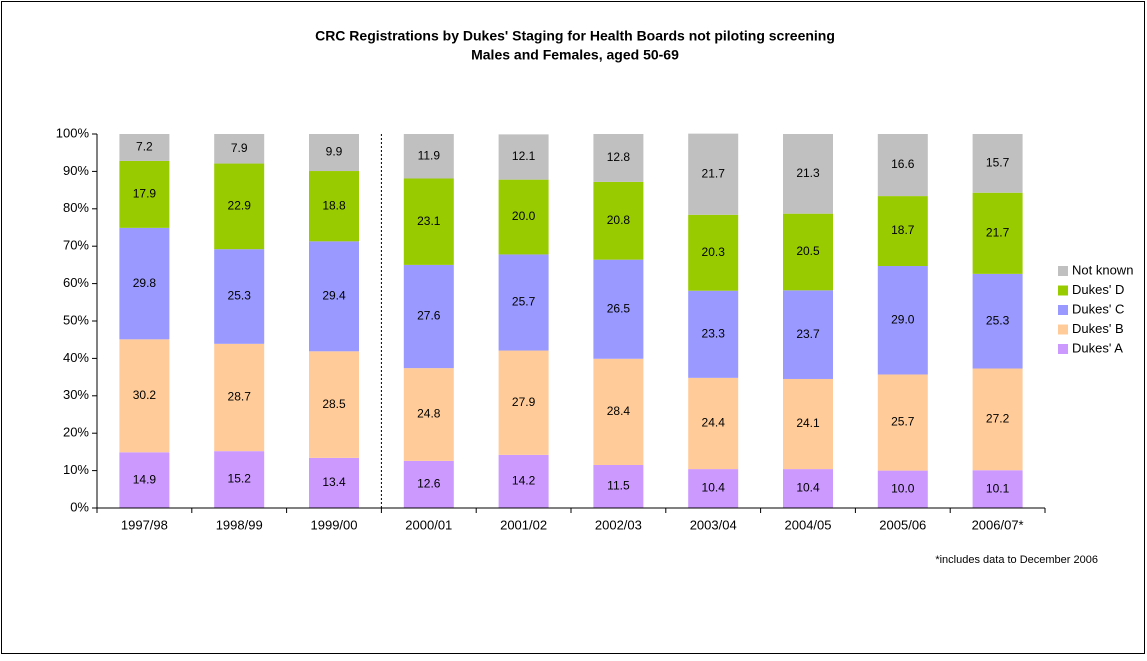 This screenshot has width=1147, height=661. What do you see at coordinates (575, 55) in the screenshot?
I see `chart-subtitle: Males and Females, aged 50-69` at bounding box center [575, 55].